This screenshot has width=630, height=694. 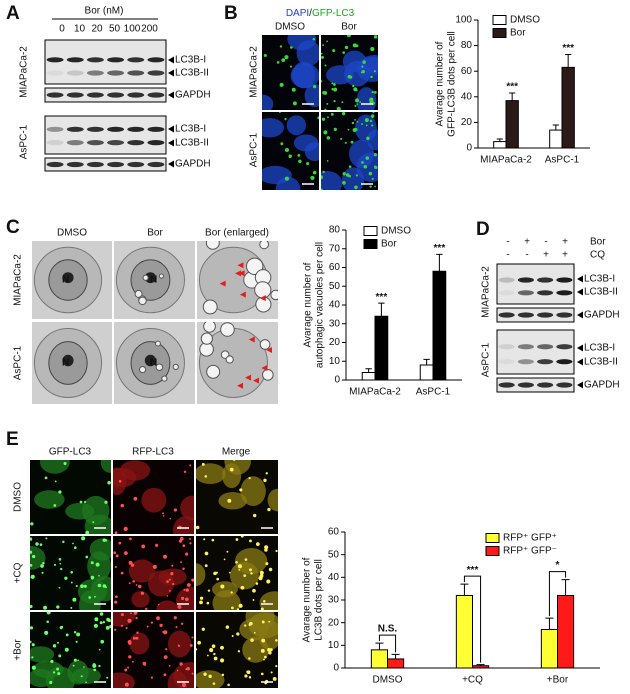 What do you see at coordinates (565, 255) in the screenshot?
I see `sign: +` at bounding box center [565, 255].